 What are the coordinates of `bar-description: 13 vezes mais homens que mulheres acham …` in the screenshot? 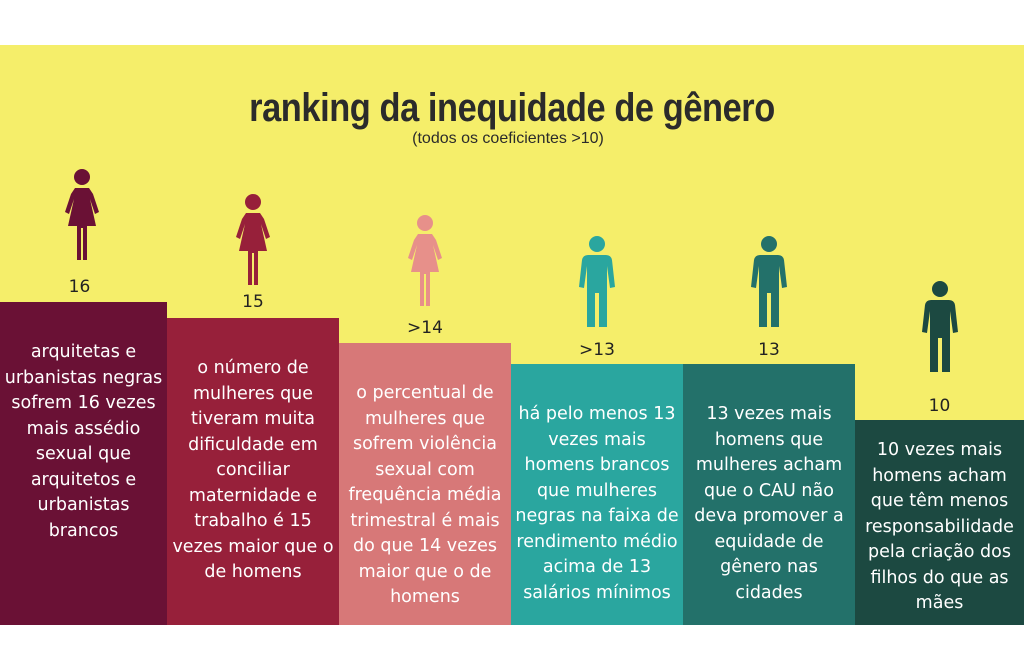 It's located at (769, 503).